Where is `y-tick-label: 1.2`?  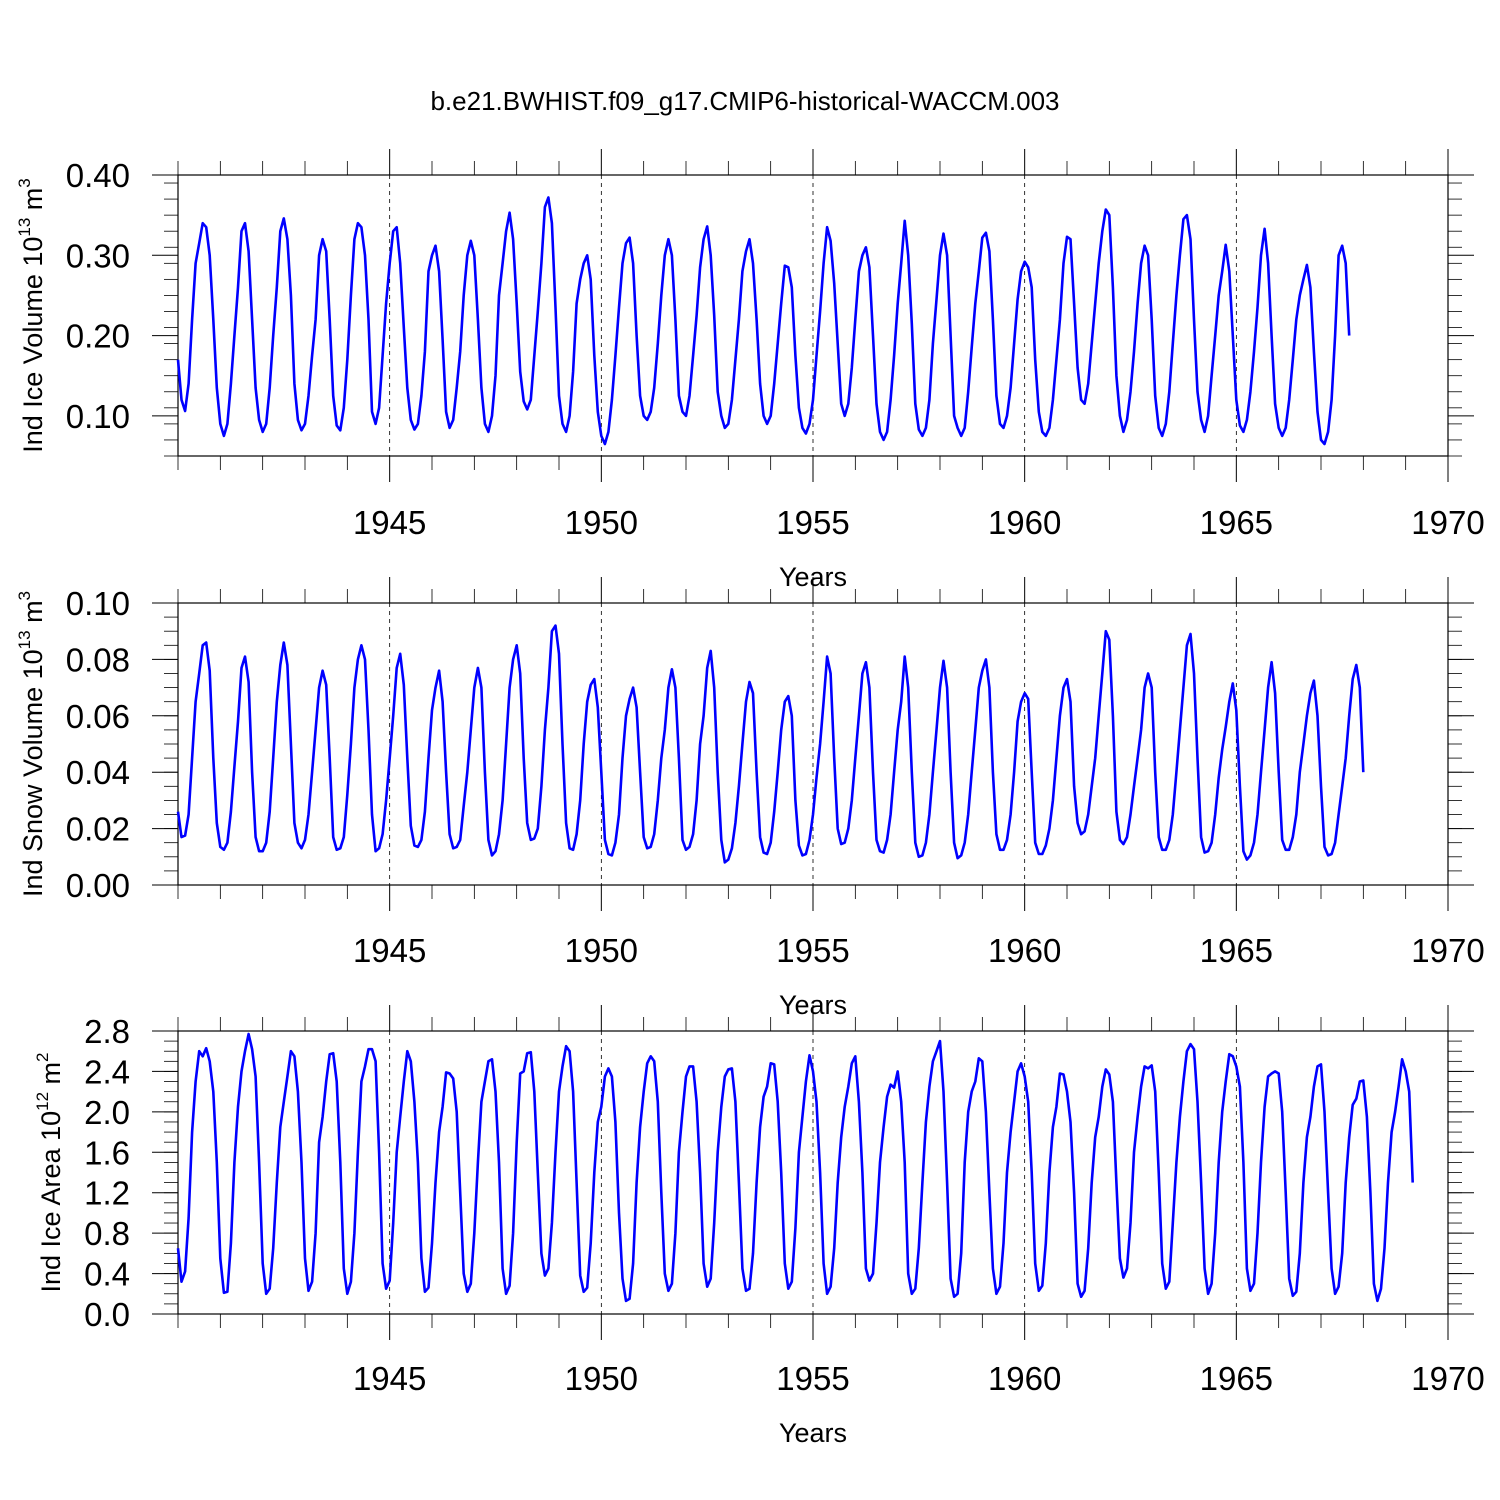 y-tick-label: 1.2 is located at coordinates (107, 1193).